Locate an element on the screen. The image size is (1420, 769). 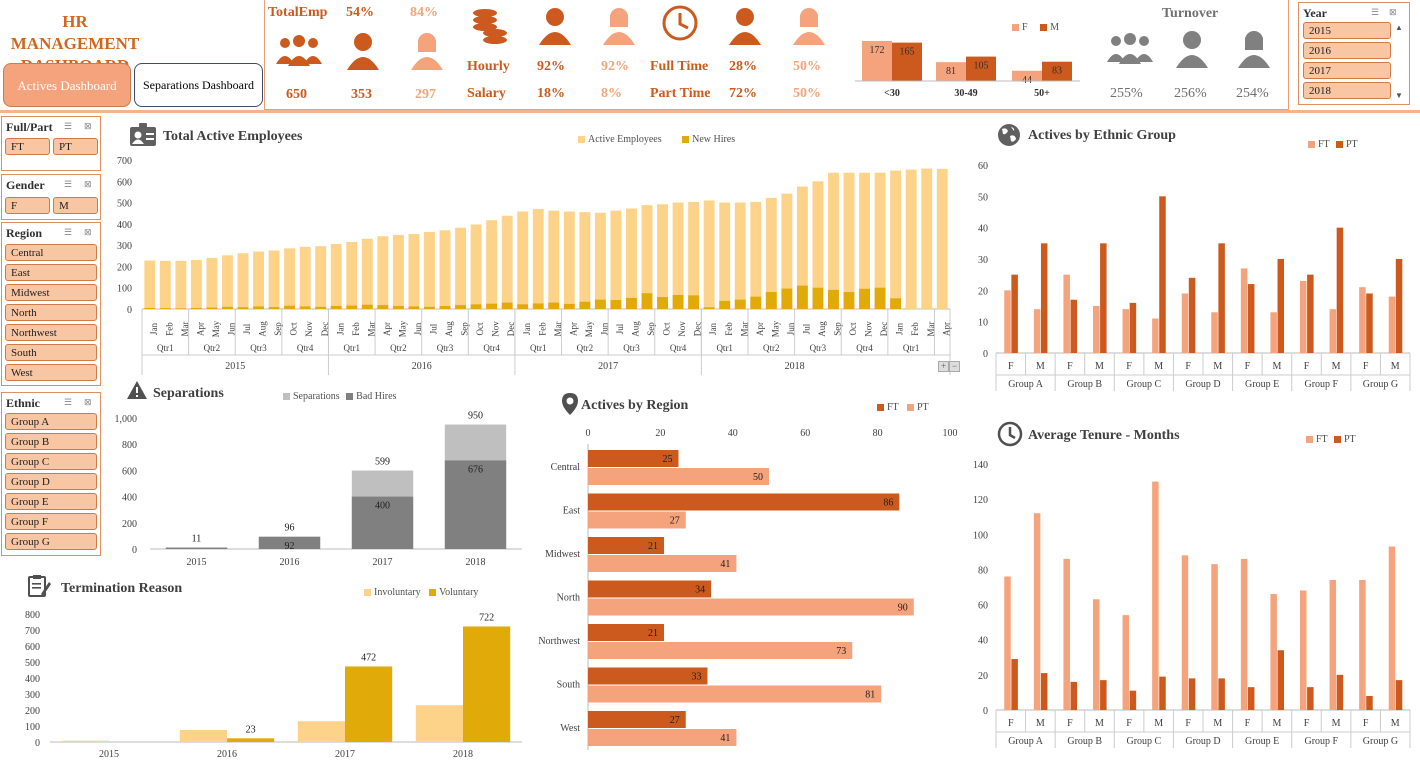
separations-ytick-label: 200 is located at coordinates (129, 524).